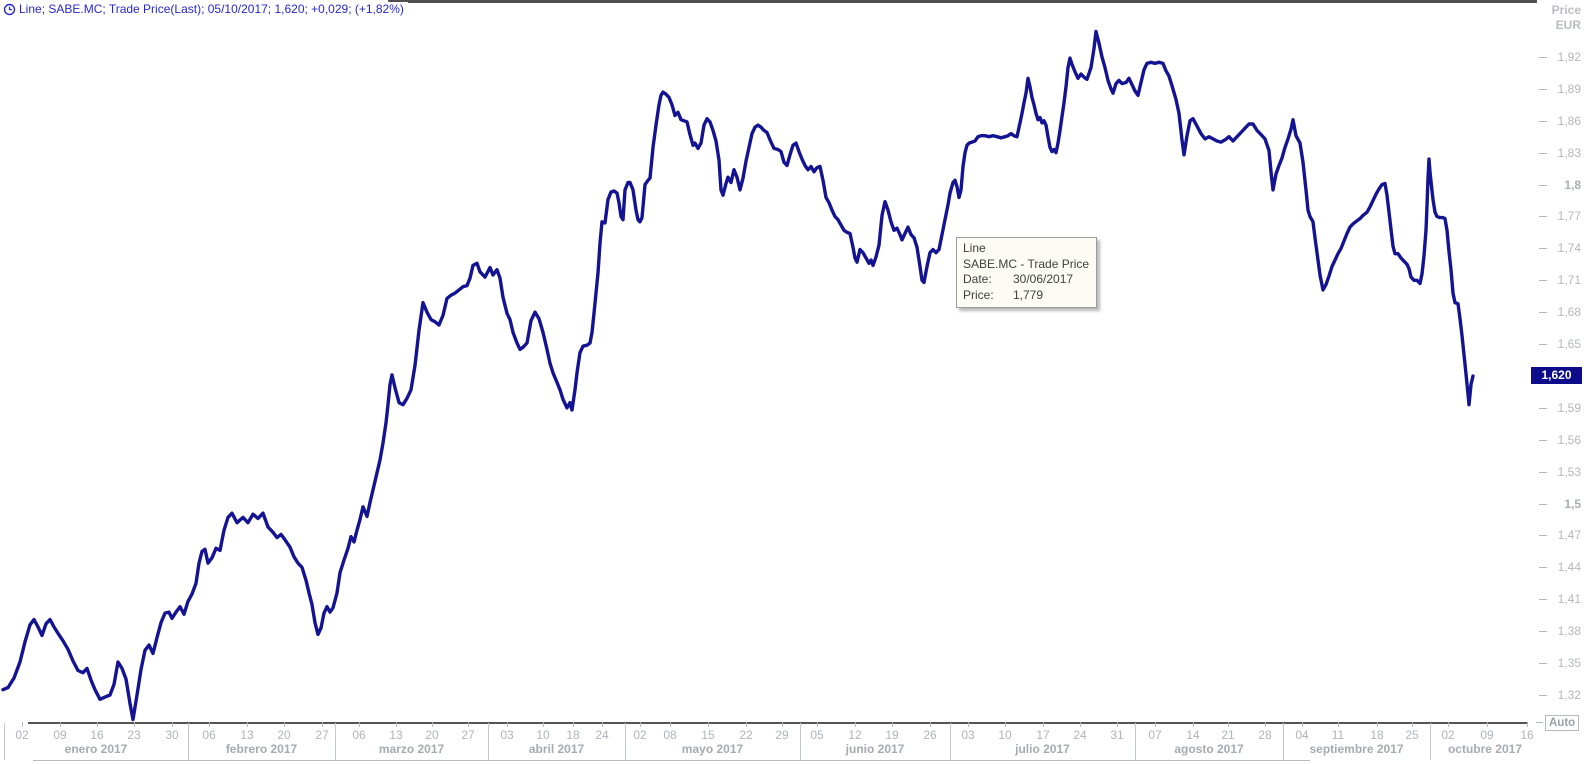 The height and width of the screenshot is (764, 1587). I want to click on price-axis-header: Price EUR, so click(1530, 18).